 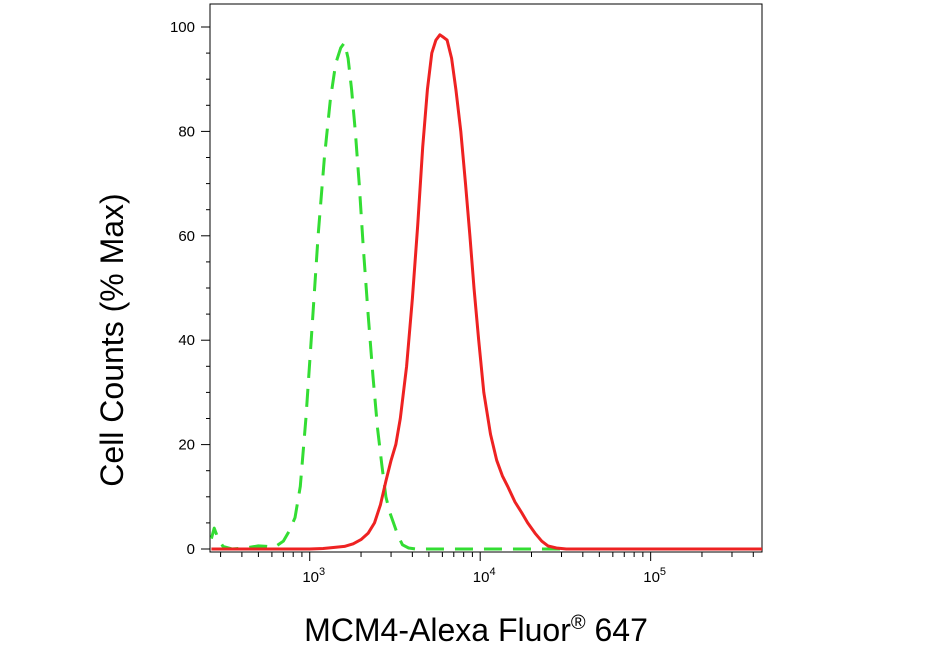 I want to click on y-tick-label: 80, so click(x=186, y=131).